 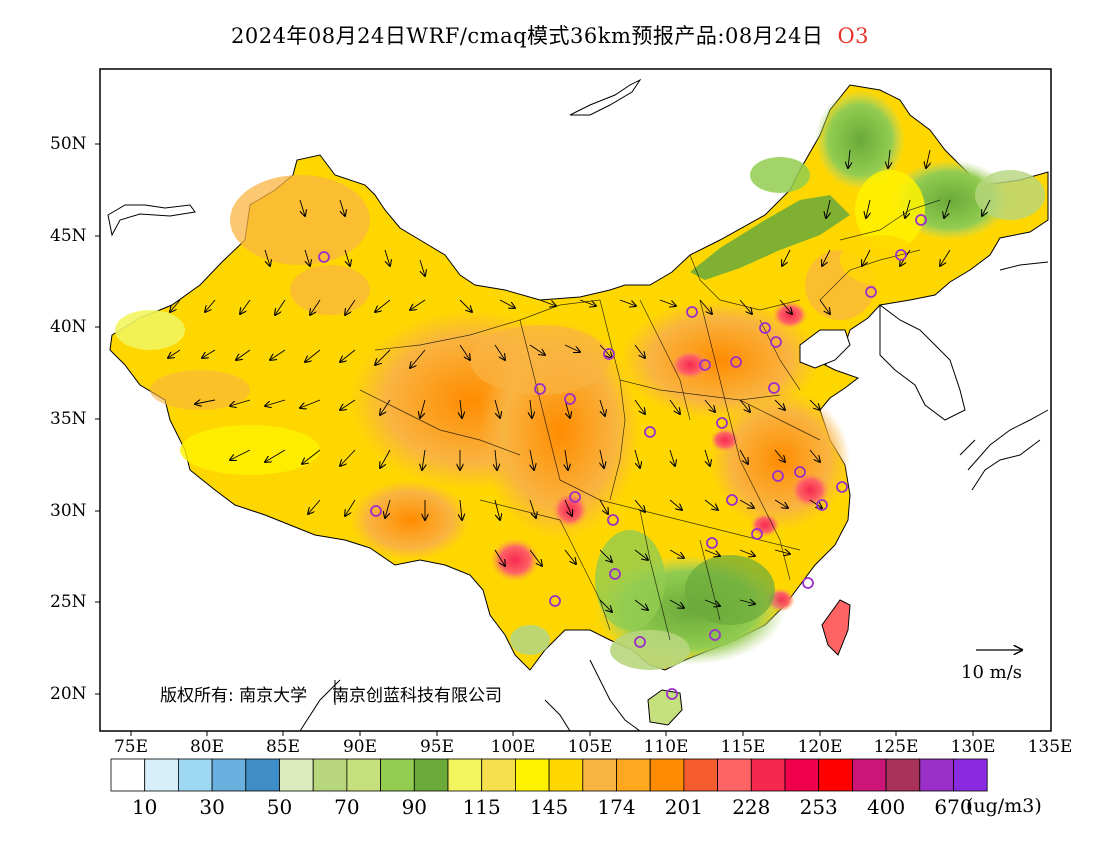 What do you see at coordinates (68, 236) in the screenshot?
I see `y-label-45n: 45N` at bounding box center [68, 236].